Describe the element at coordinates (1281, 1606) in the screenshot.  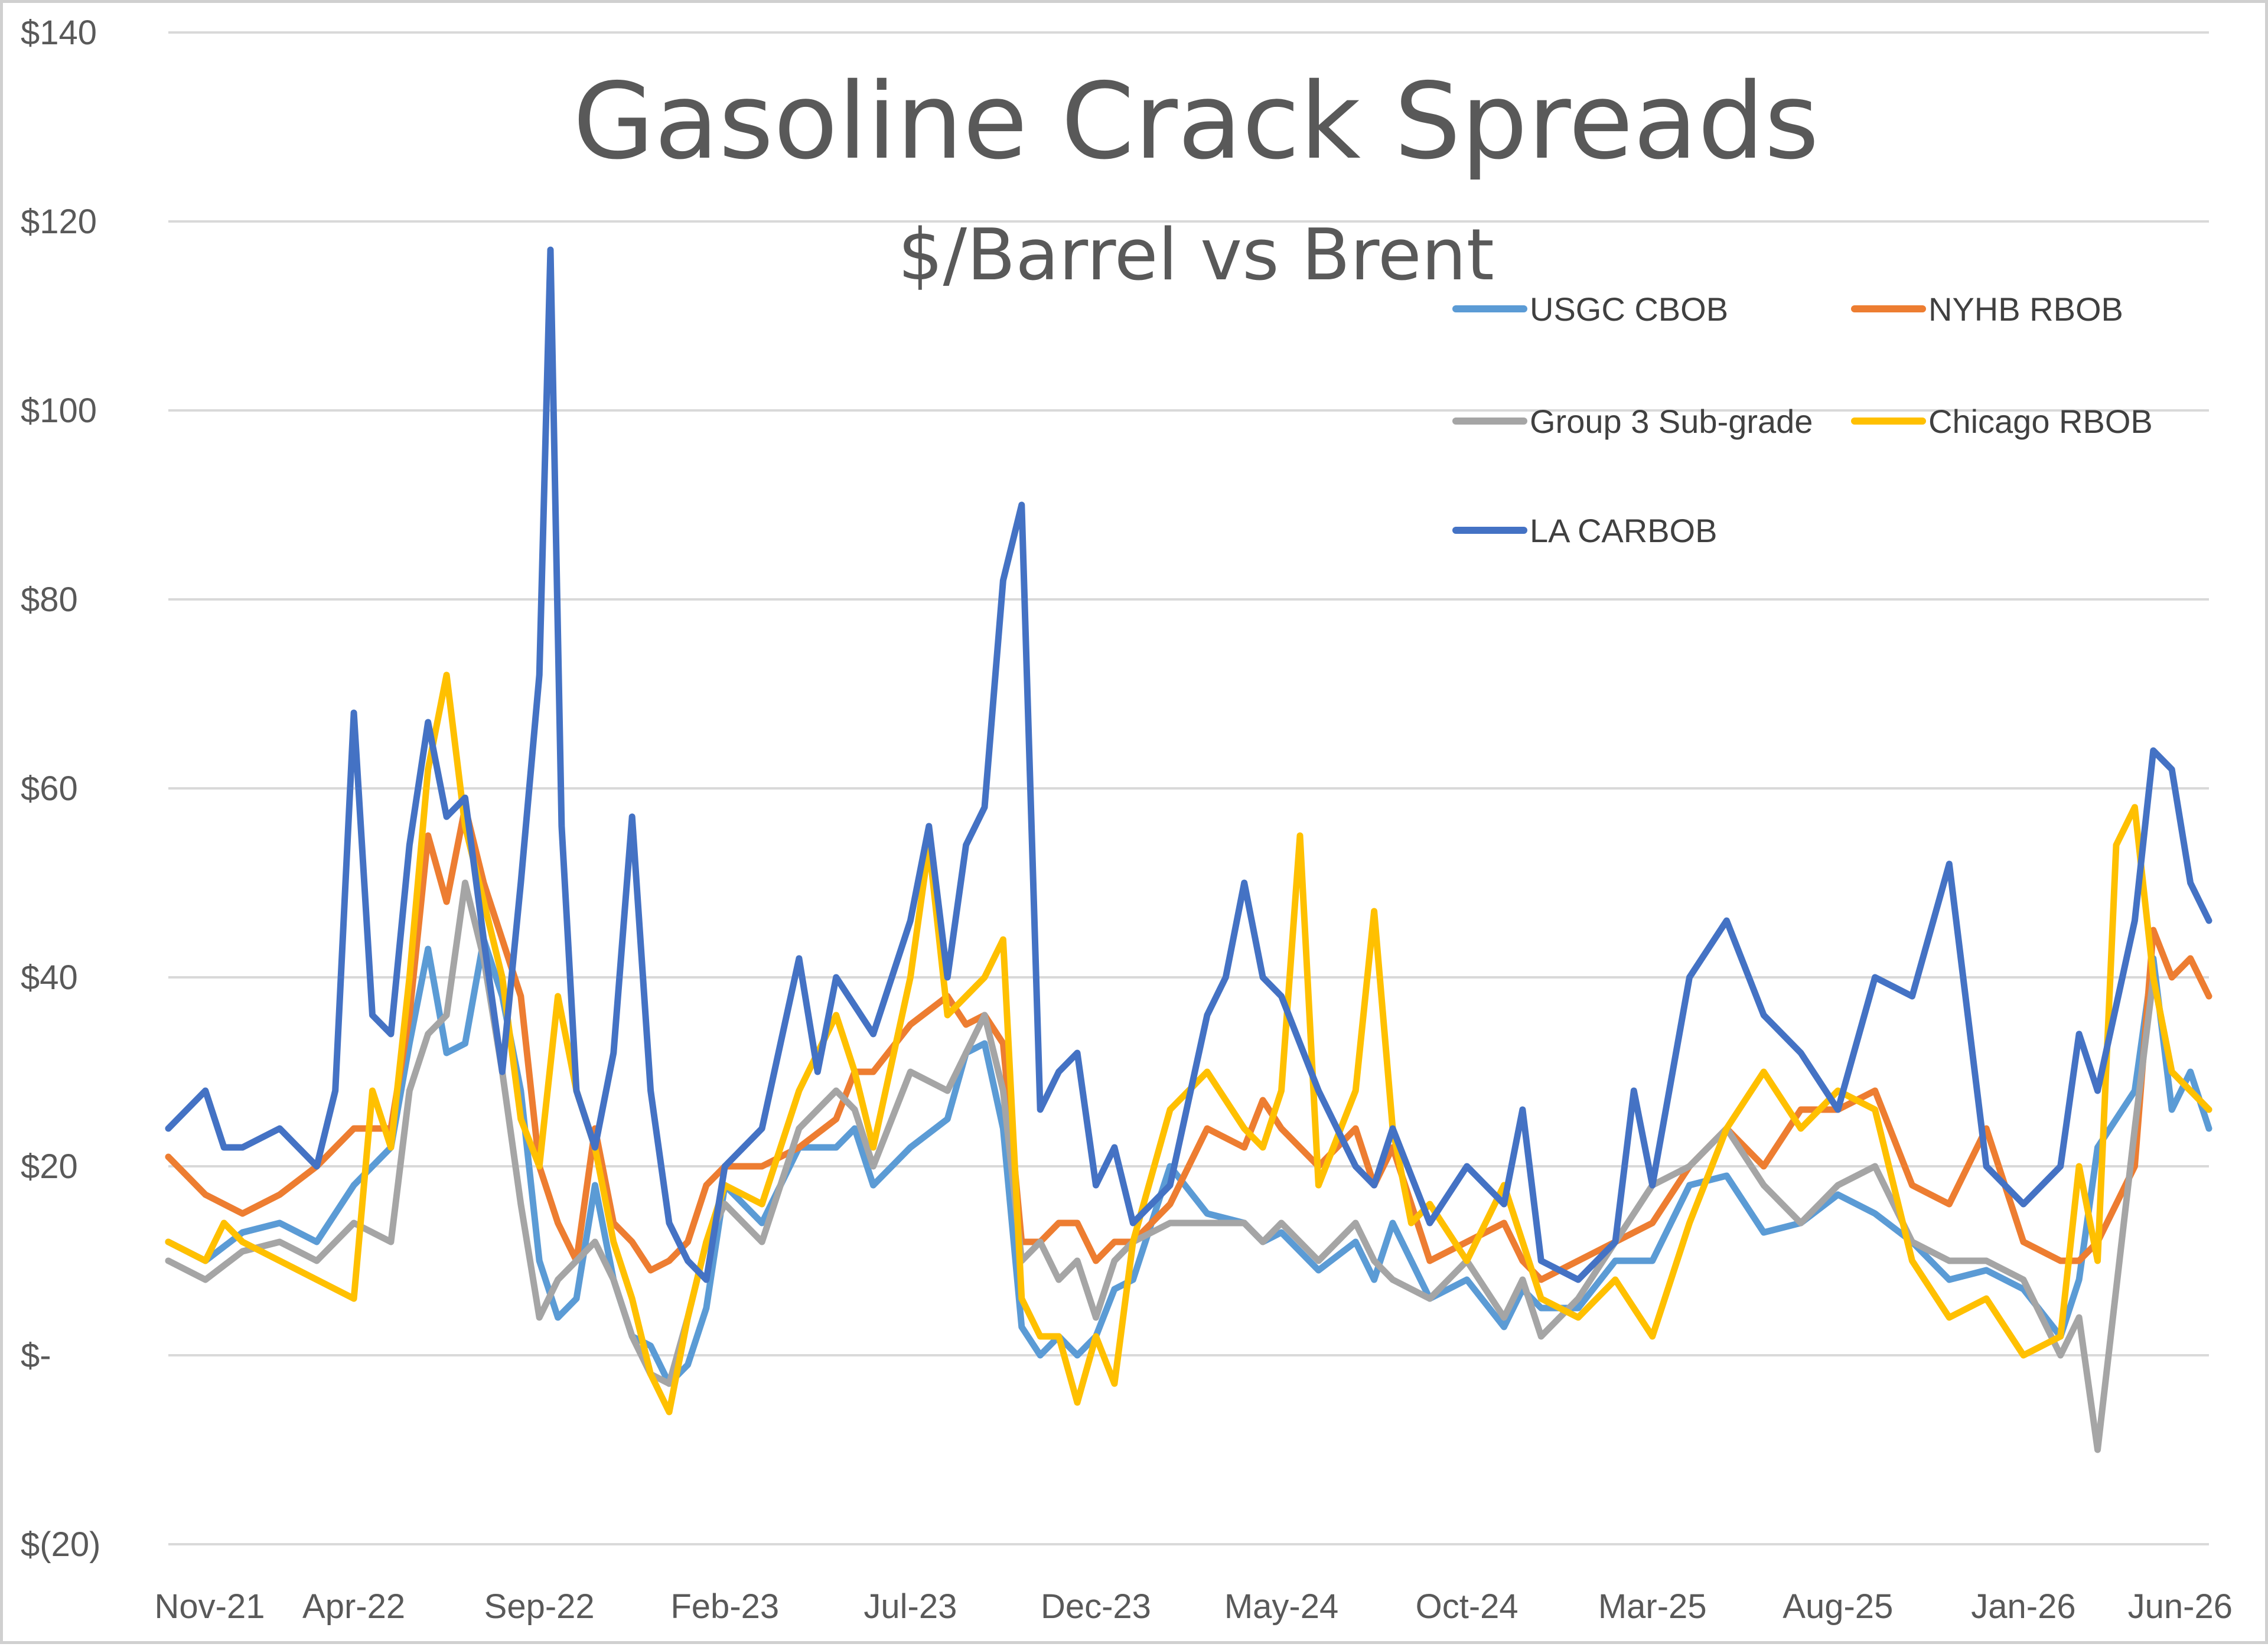
I see `x-tick-label: May-24` at that location.